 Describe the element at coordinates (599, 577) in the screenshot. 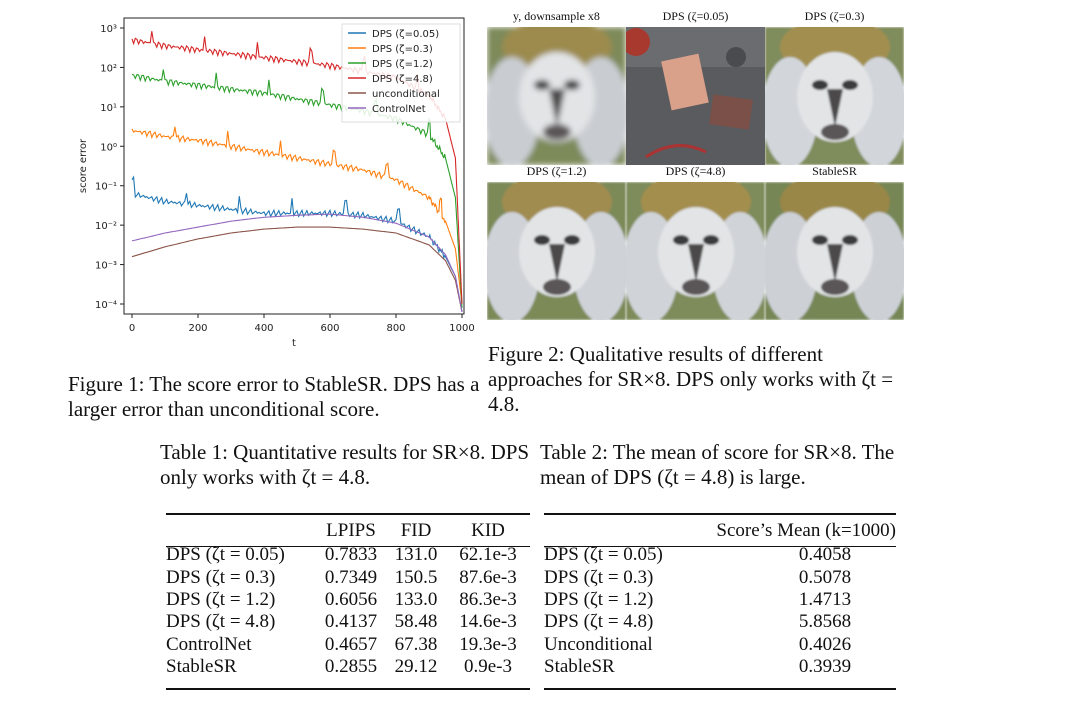

I see `table2-cell-method: DPS (ζt = 0.3)` at that location.